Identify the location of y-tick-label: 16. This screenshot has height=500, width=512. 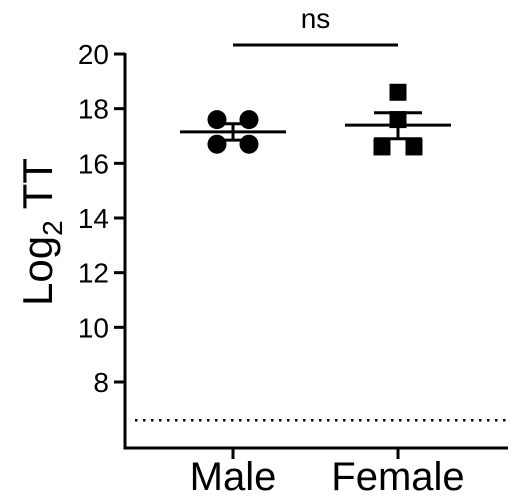
(93, 163).